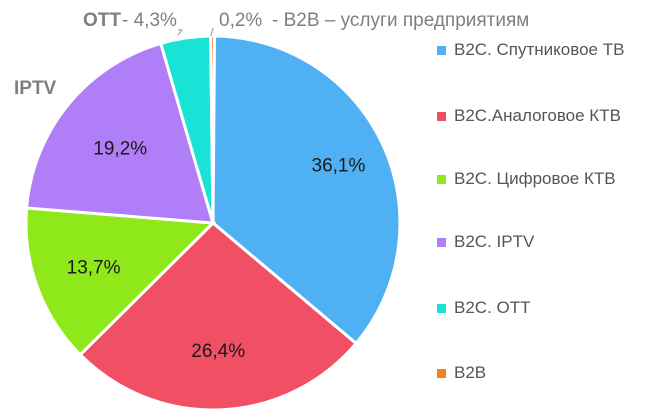 Image resolution: width=669 pixels, height=412 pixels. I want to click on legend-item-iptv: B2C. IPTV, so click(485, 242).